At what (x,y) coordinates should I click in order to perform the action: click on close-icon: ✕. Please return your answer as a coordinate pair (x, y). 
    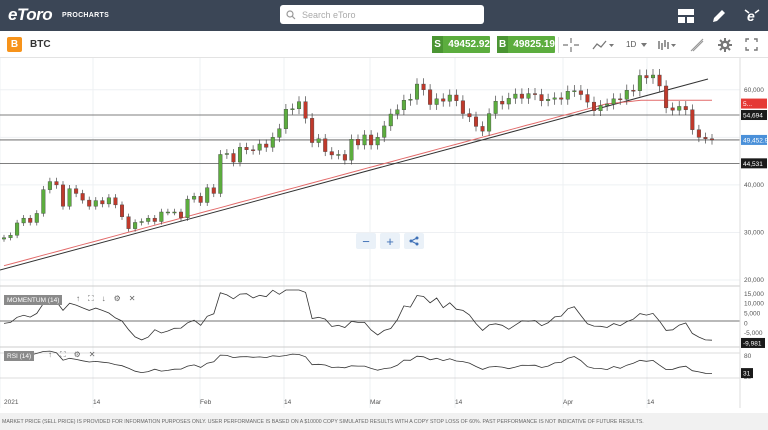
    Looking at the image, I should click on (132, 298).